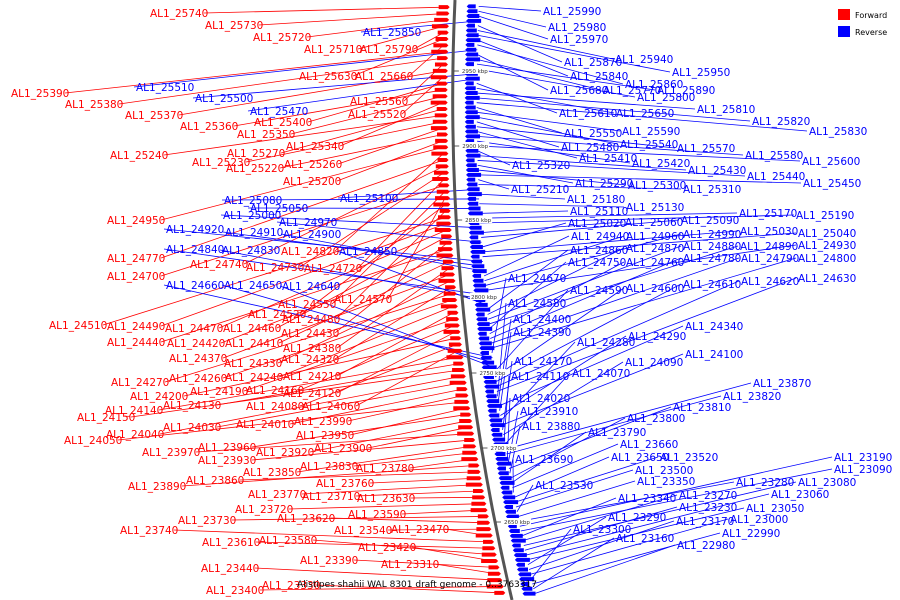  Describe the element at coordinates (308, 223) in the screenshot. I see `gene-label: AL1_24970` at that location.